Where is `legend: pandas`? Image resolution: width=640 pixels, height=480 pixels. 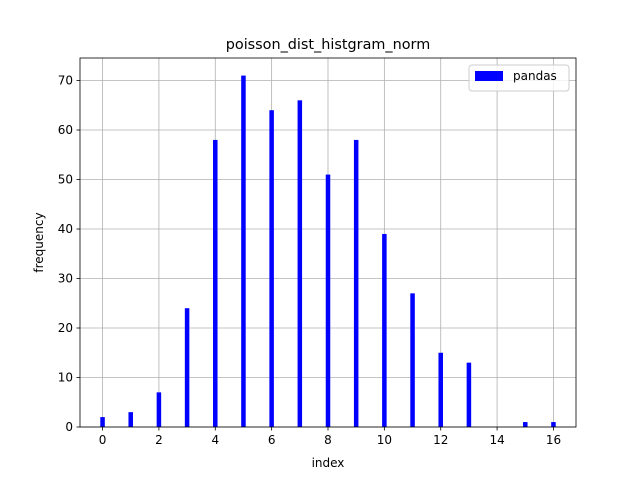
legend: pandas is located at coordinates (519, 78).